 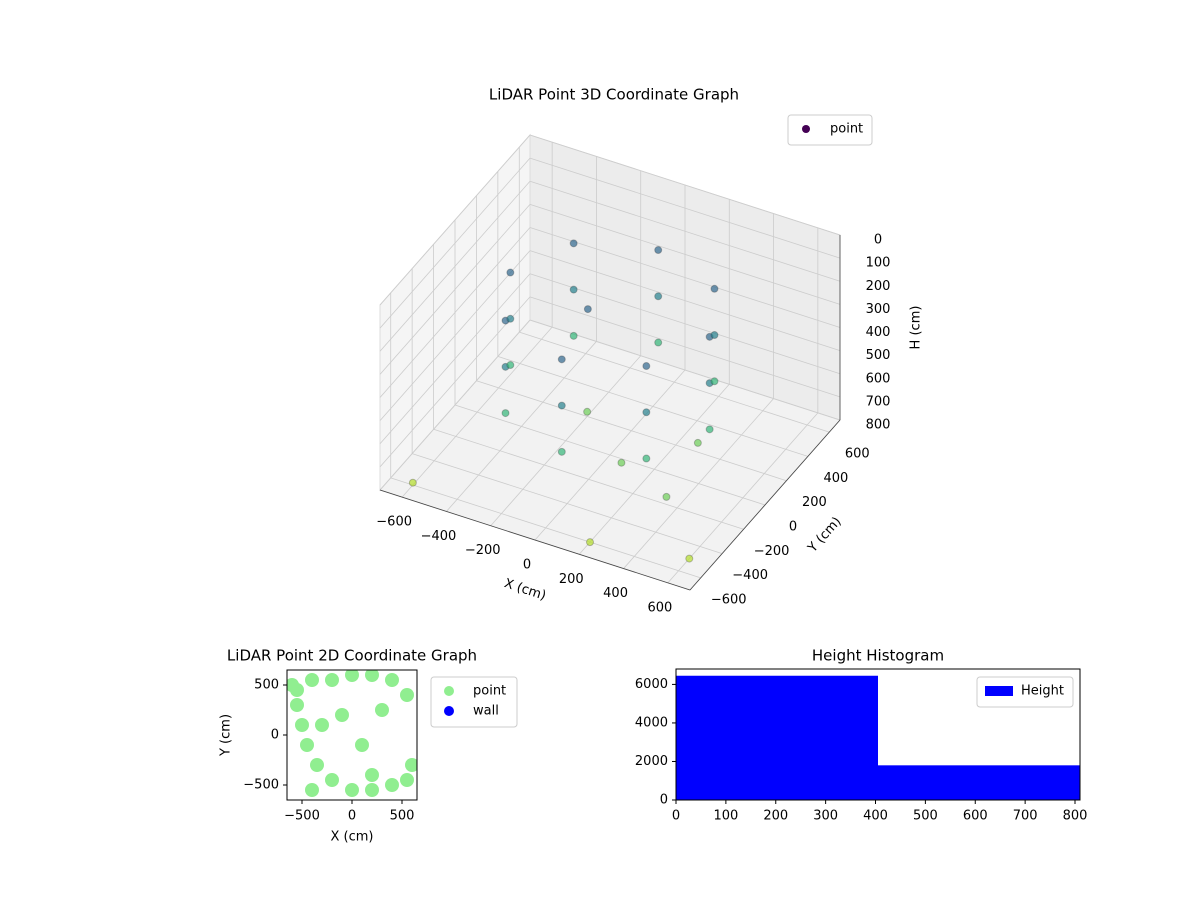 What do you see at coordinates (846, 129) in the screenshot?
I see `legend-label: point` at bounding box center [846, 129].